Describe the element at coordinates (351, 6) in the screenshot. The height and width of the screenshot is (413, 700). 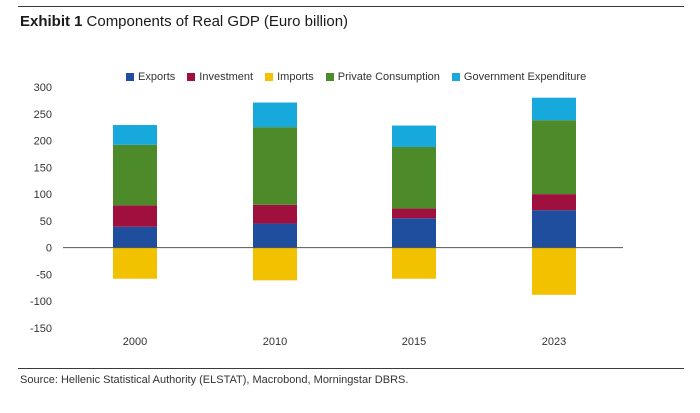
I see `top-divider` at that location.